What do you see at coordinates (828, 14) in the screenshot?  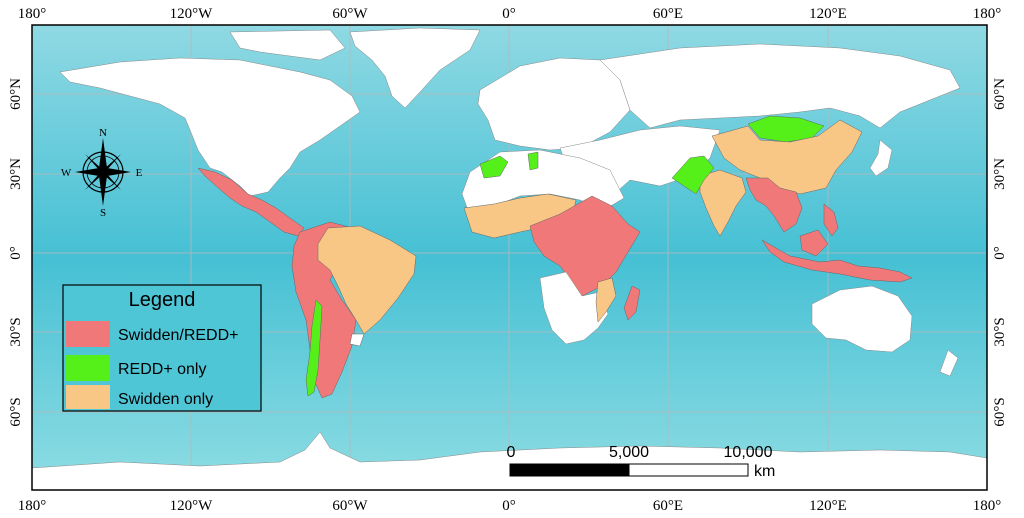 I see `tick-top-5: 120°E` at bounding box center [828, 14].